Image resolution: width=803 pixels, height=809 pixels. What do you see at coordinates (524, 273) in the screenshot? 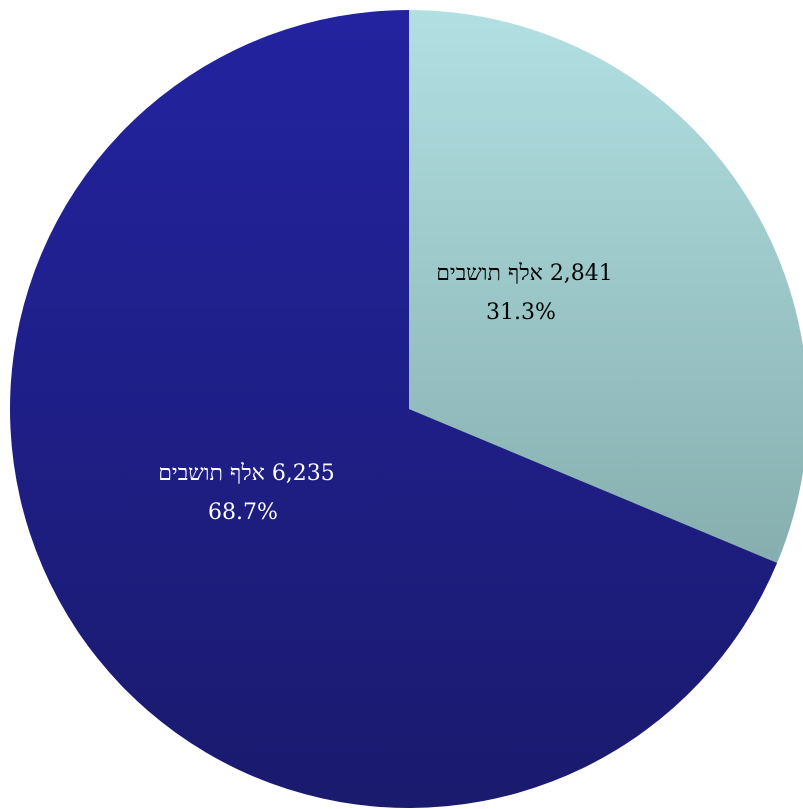
I see `slice-value-label-2841: 2,841 אלף תושבים` at bounding box center [524, 273].